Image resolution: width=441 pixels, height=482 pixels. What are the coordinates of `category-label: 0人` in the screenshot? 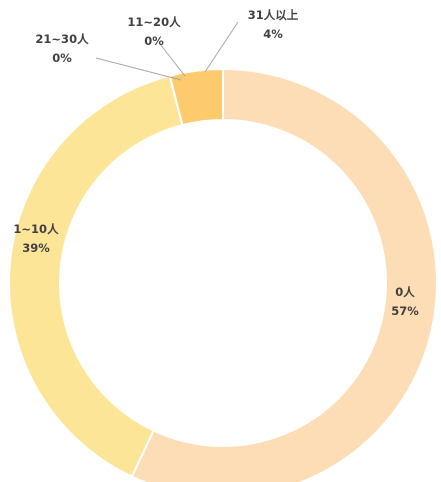 It's located at (405, 292).